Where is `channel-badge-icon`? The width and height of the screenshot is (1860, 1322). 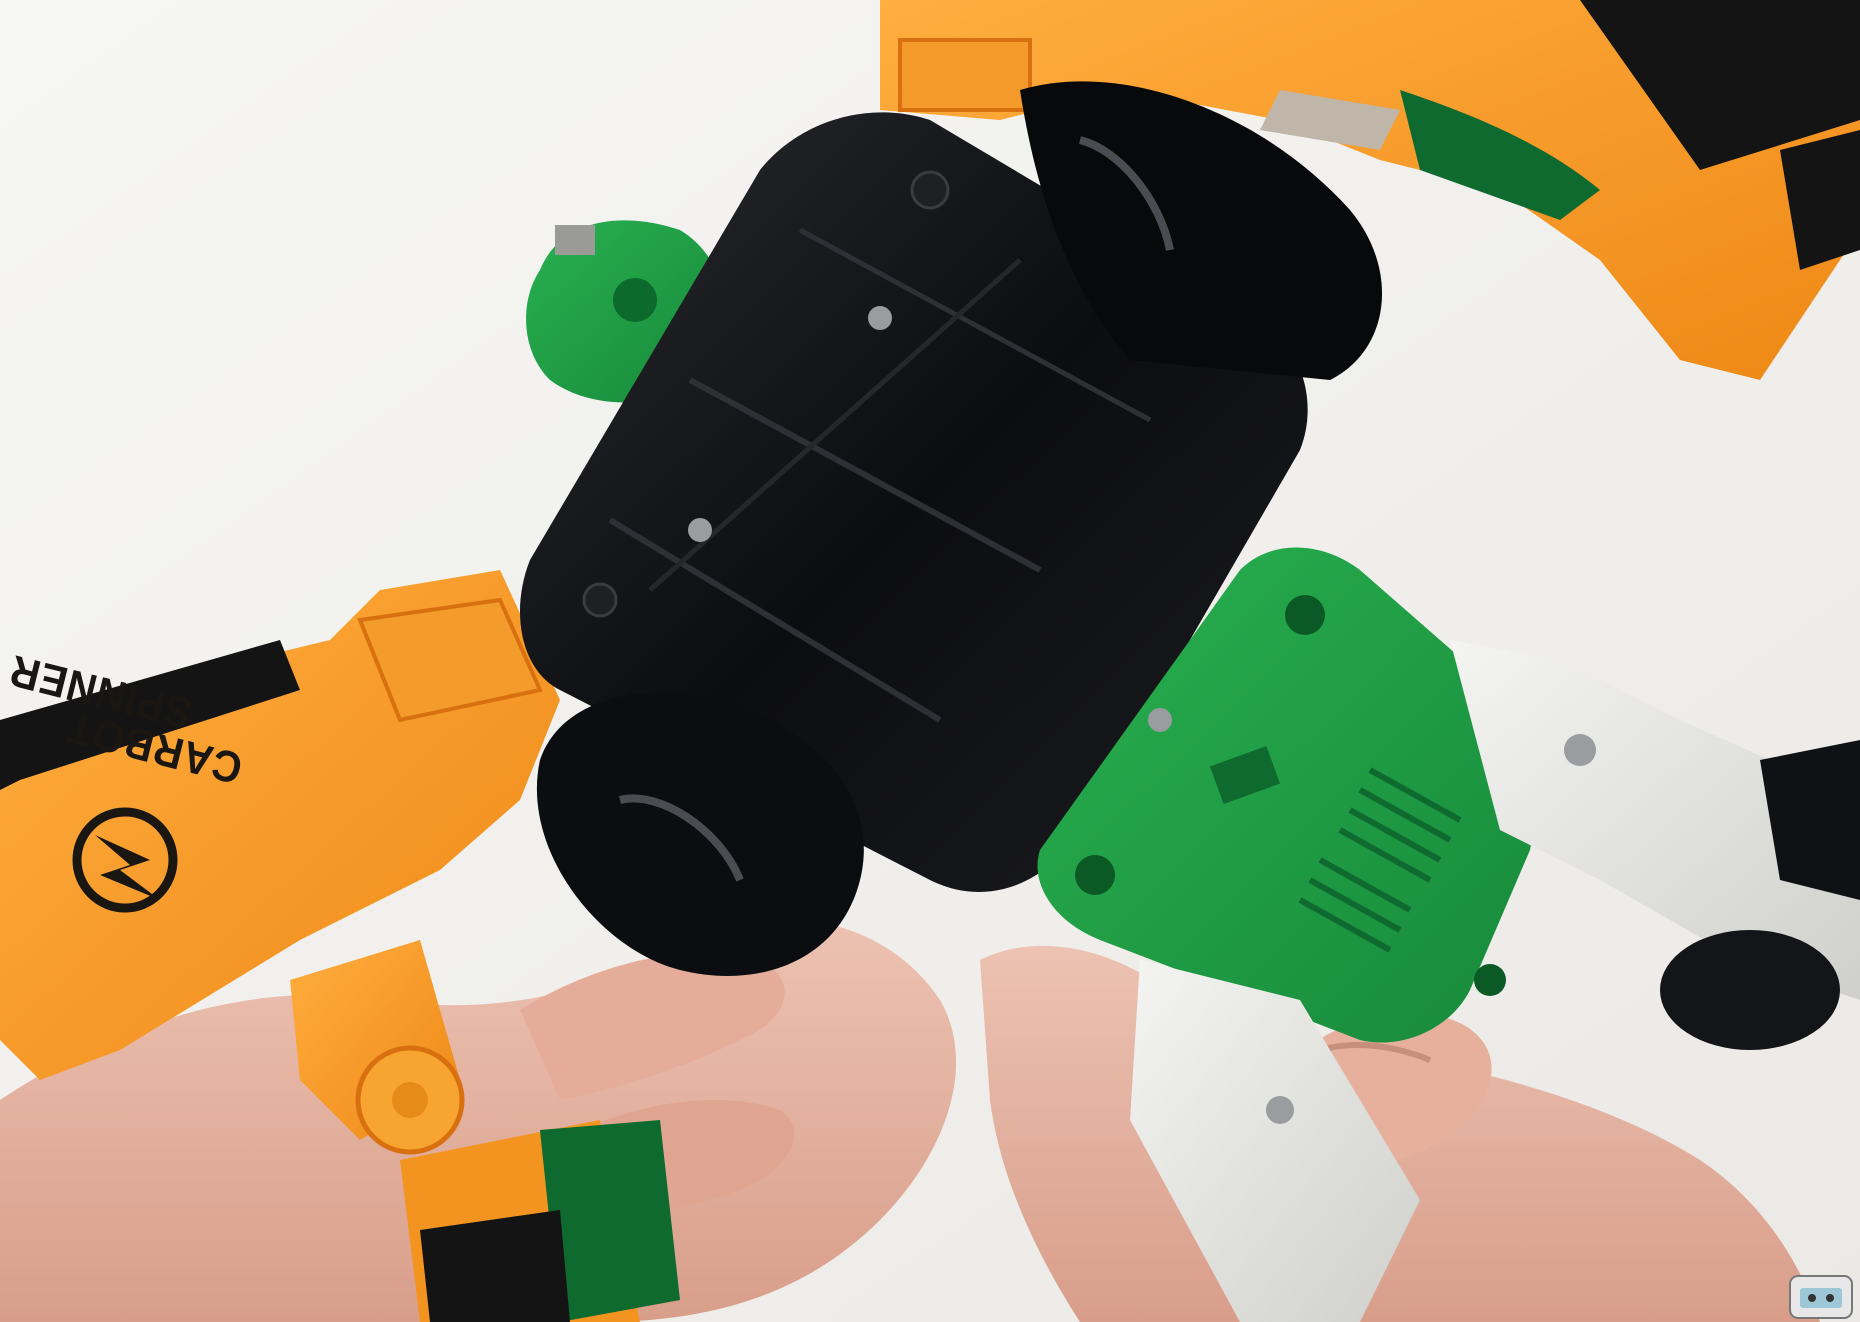
channel-badge-icon is located at coordinates (1821, 1297).